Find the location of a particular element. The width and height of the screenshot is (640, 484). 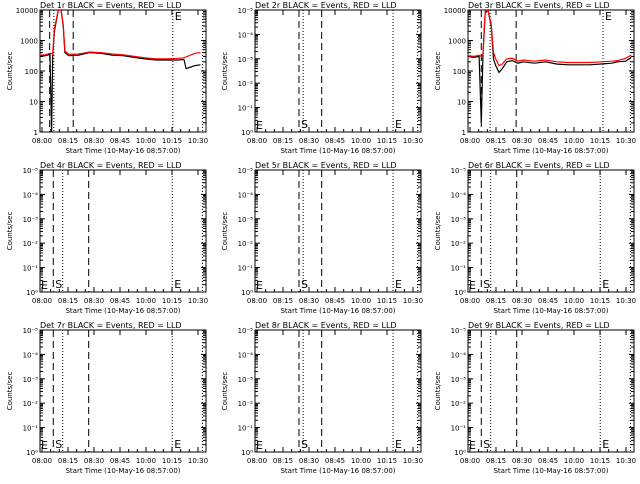

y-tick-label: 1 is located at coordinates (36, 133).